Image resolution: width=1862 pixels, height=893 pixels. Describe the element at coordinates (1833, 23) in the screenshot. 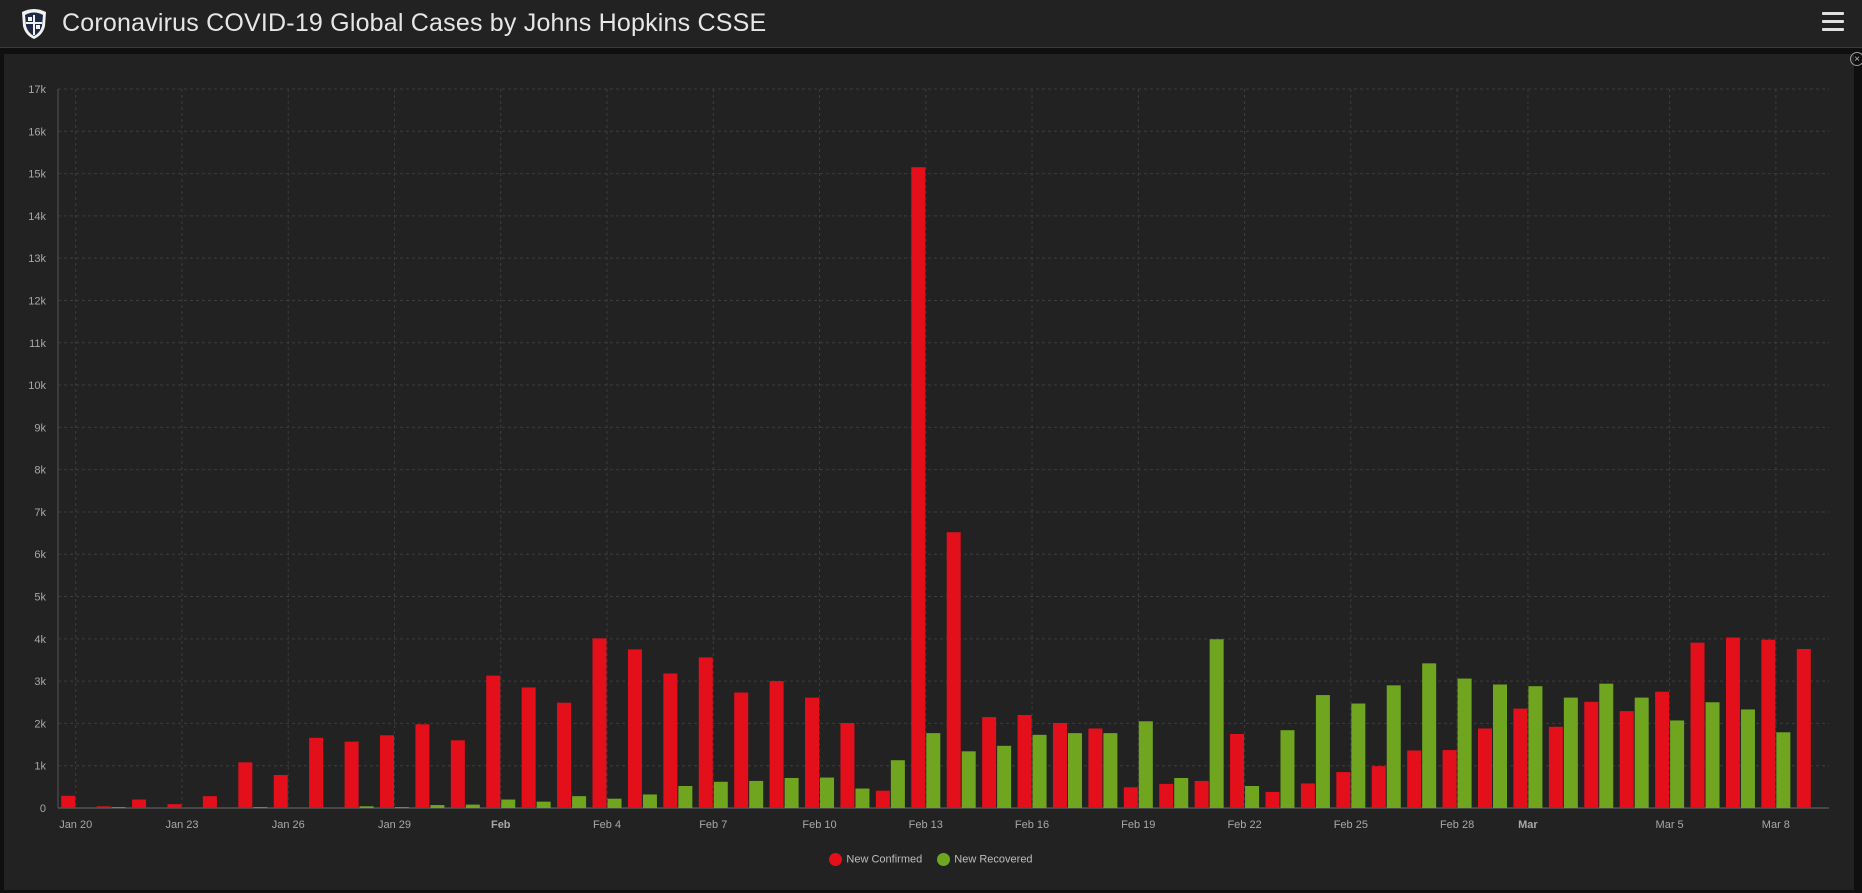

I see `hamburger-menu-icon` at that location.